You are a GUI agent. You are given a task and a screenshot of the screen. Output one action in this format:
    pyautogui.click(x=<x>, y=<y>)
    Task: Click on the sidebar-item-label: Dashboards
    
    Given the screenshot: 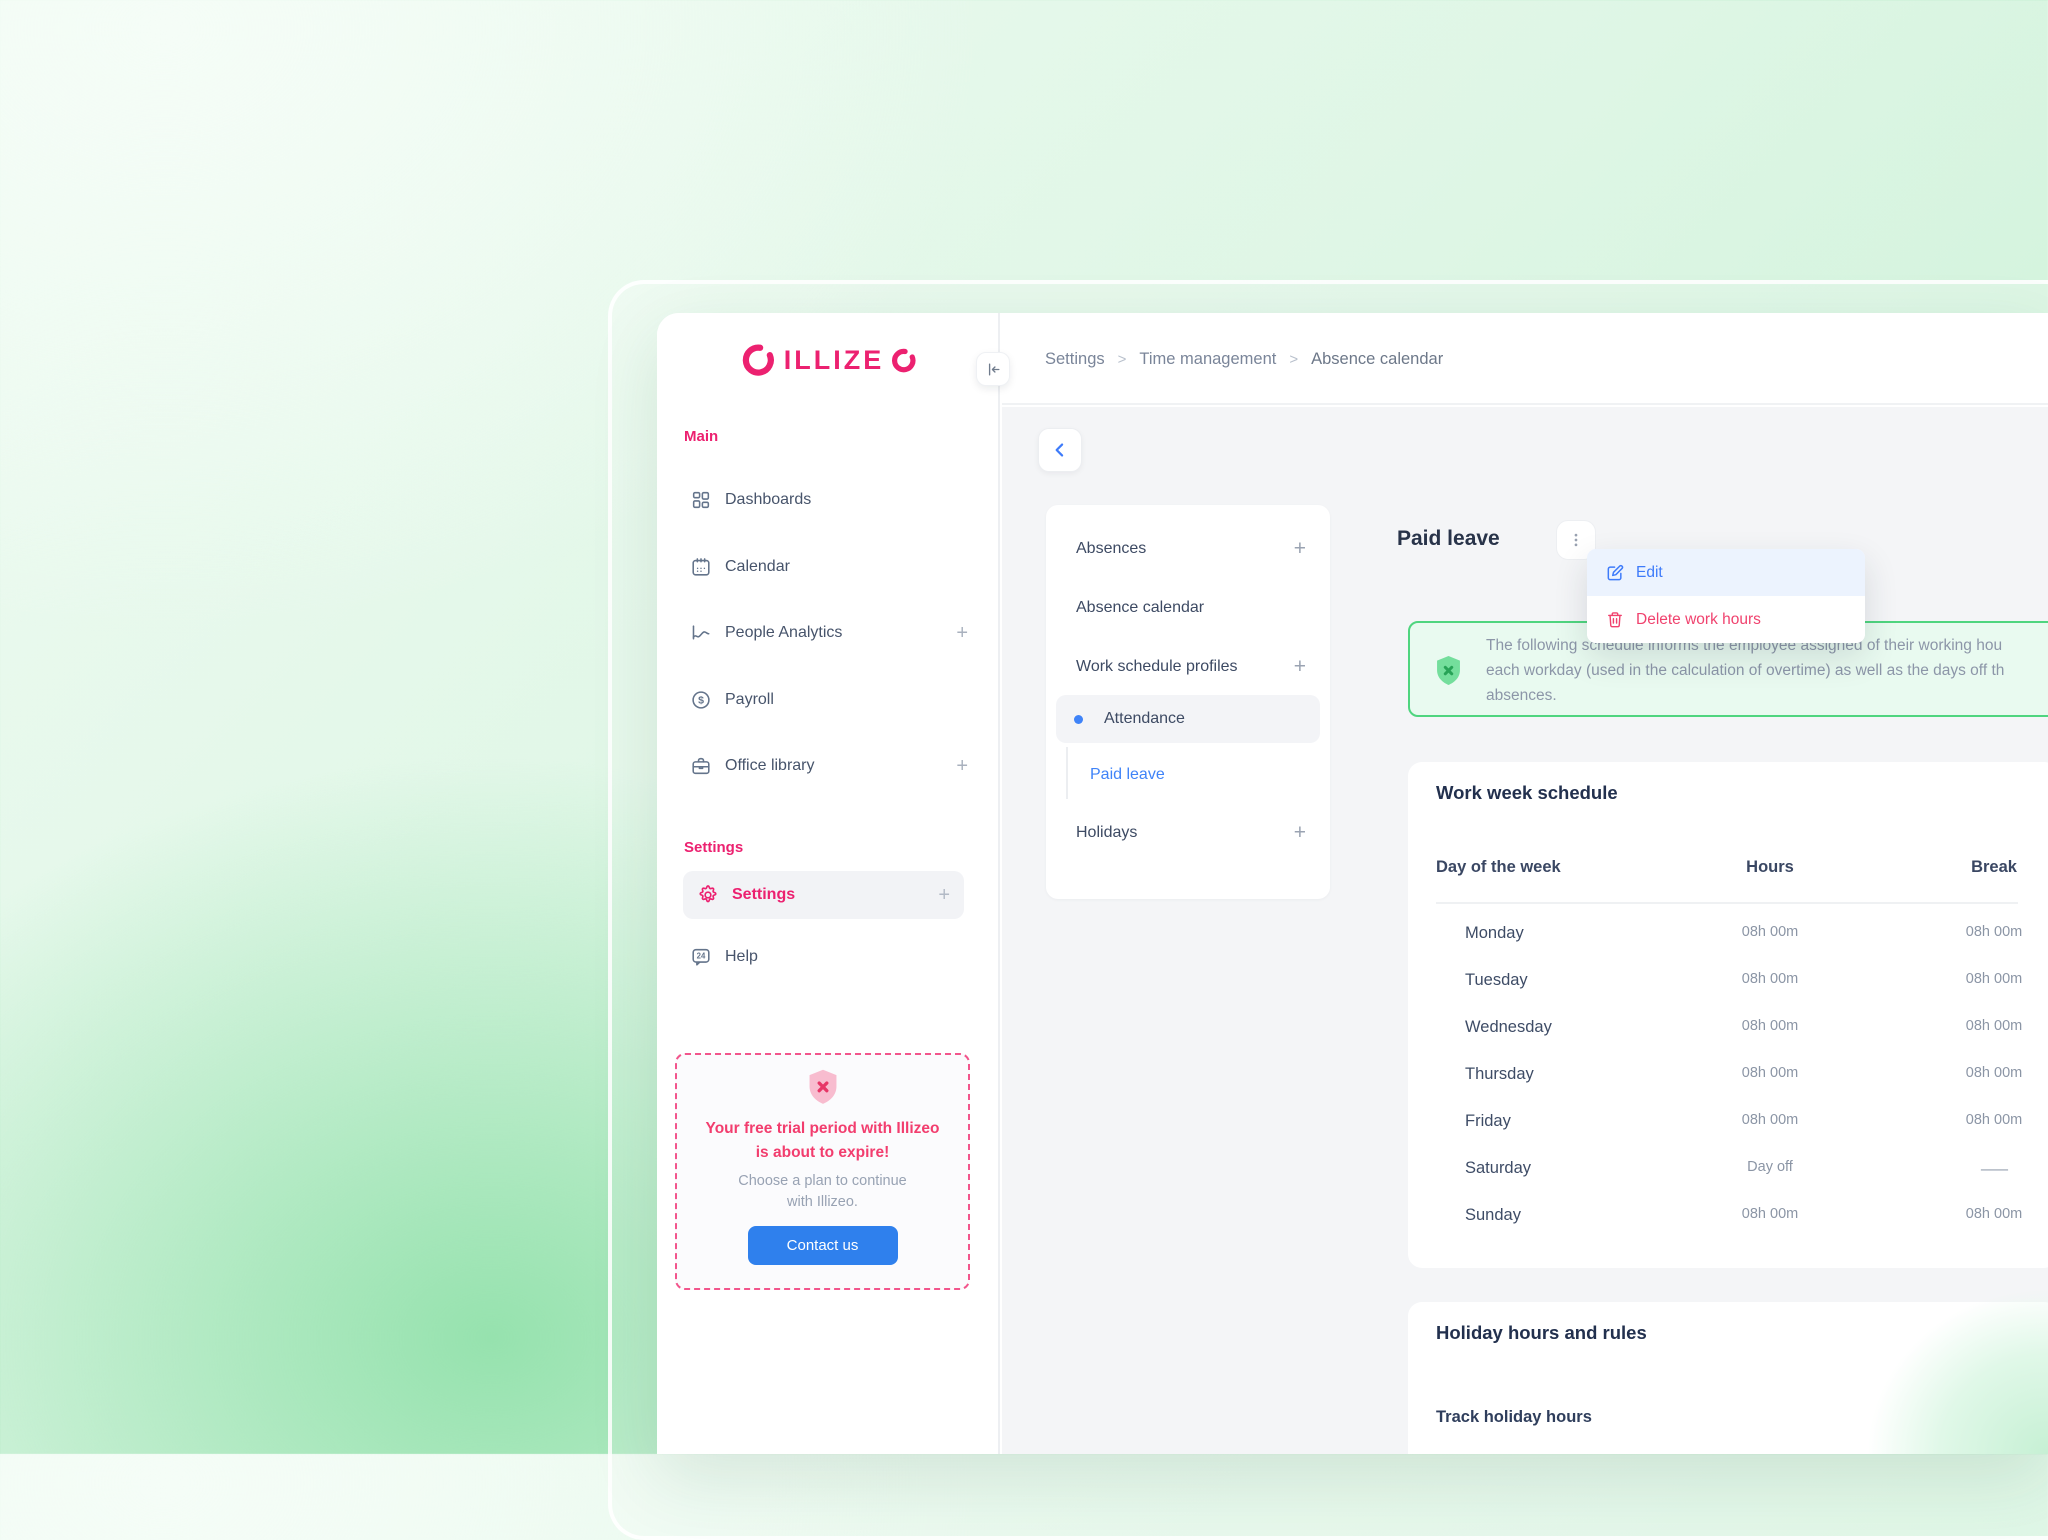 What is the action you would take?
    pyautogui.click(x=768, y=499)
    